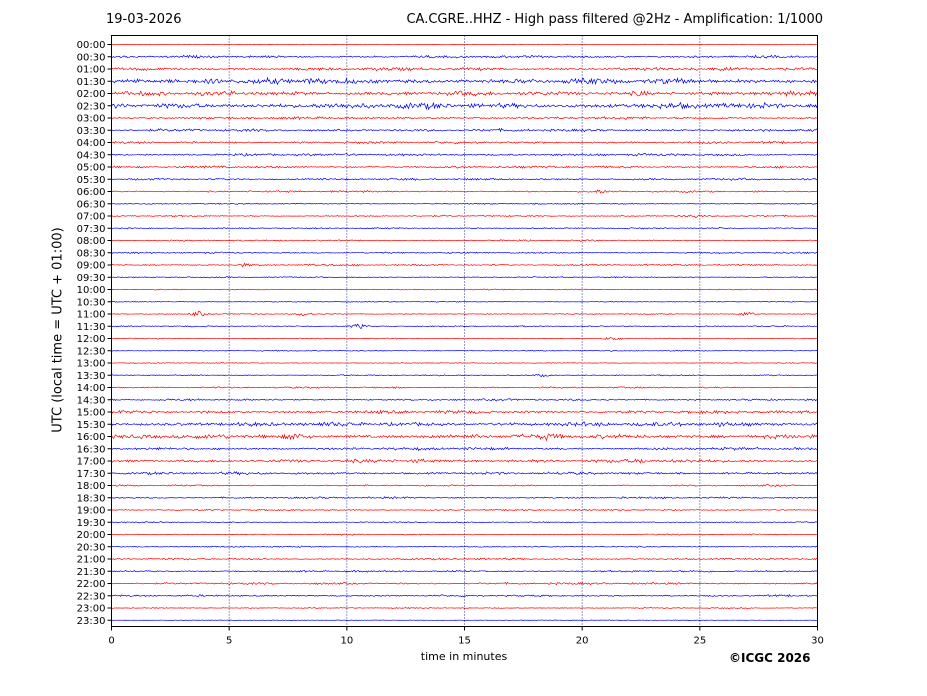 The width and height of the screenshot is (927, 696). Describe the element at coordinates (91, 584) in the screenshot. I see `y-tick-label: 22:00` at that location.